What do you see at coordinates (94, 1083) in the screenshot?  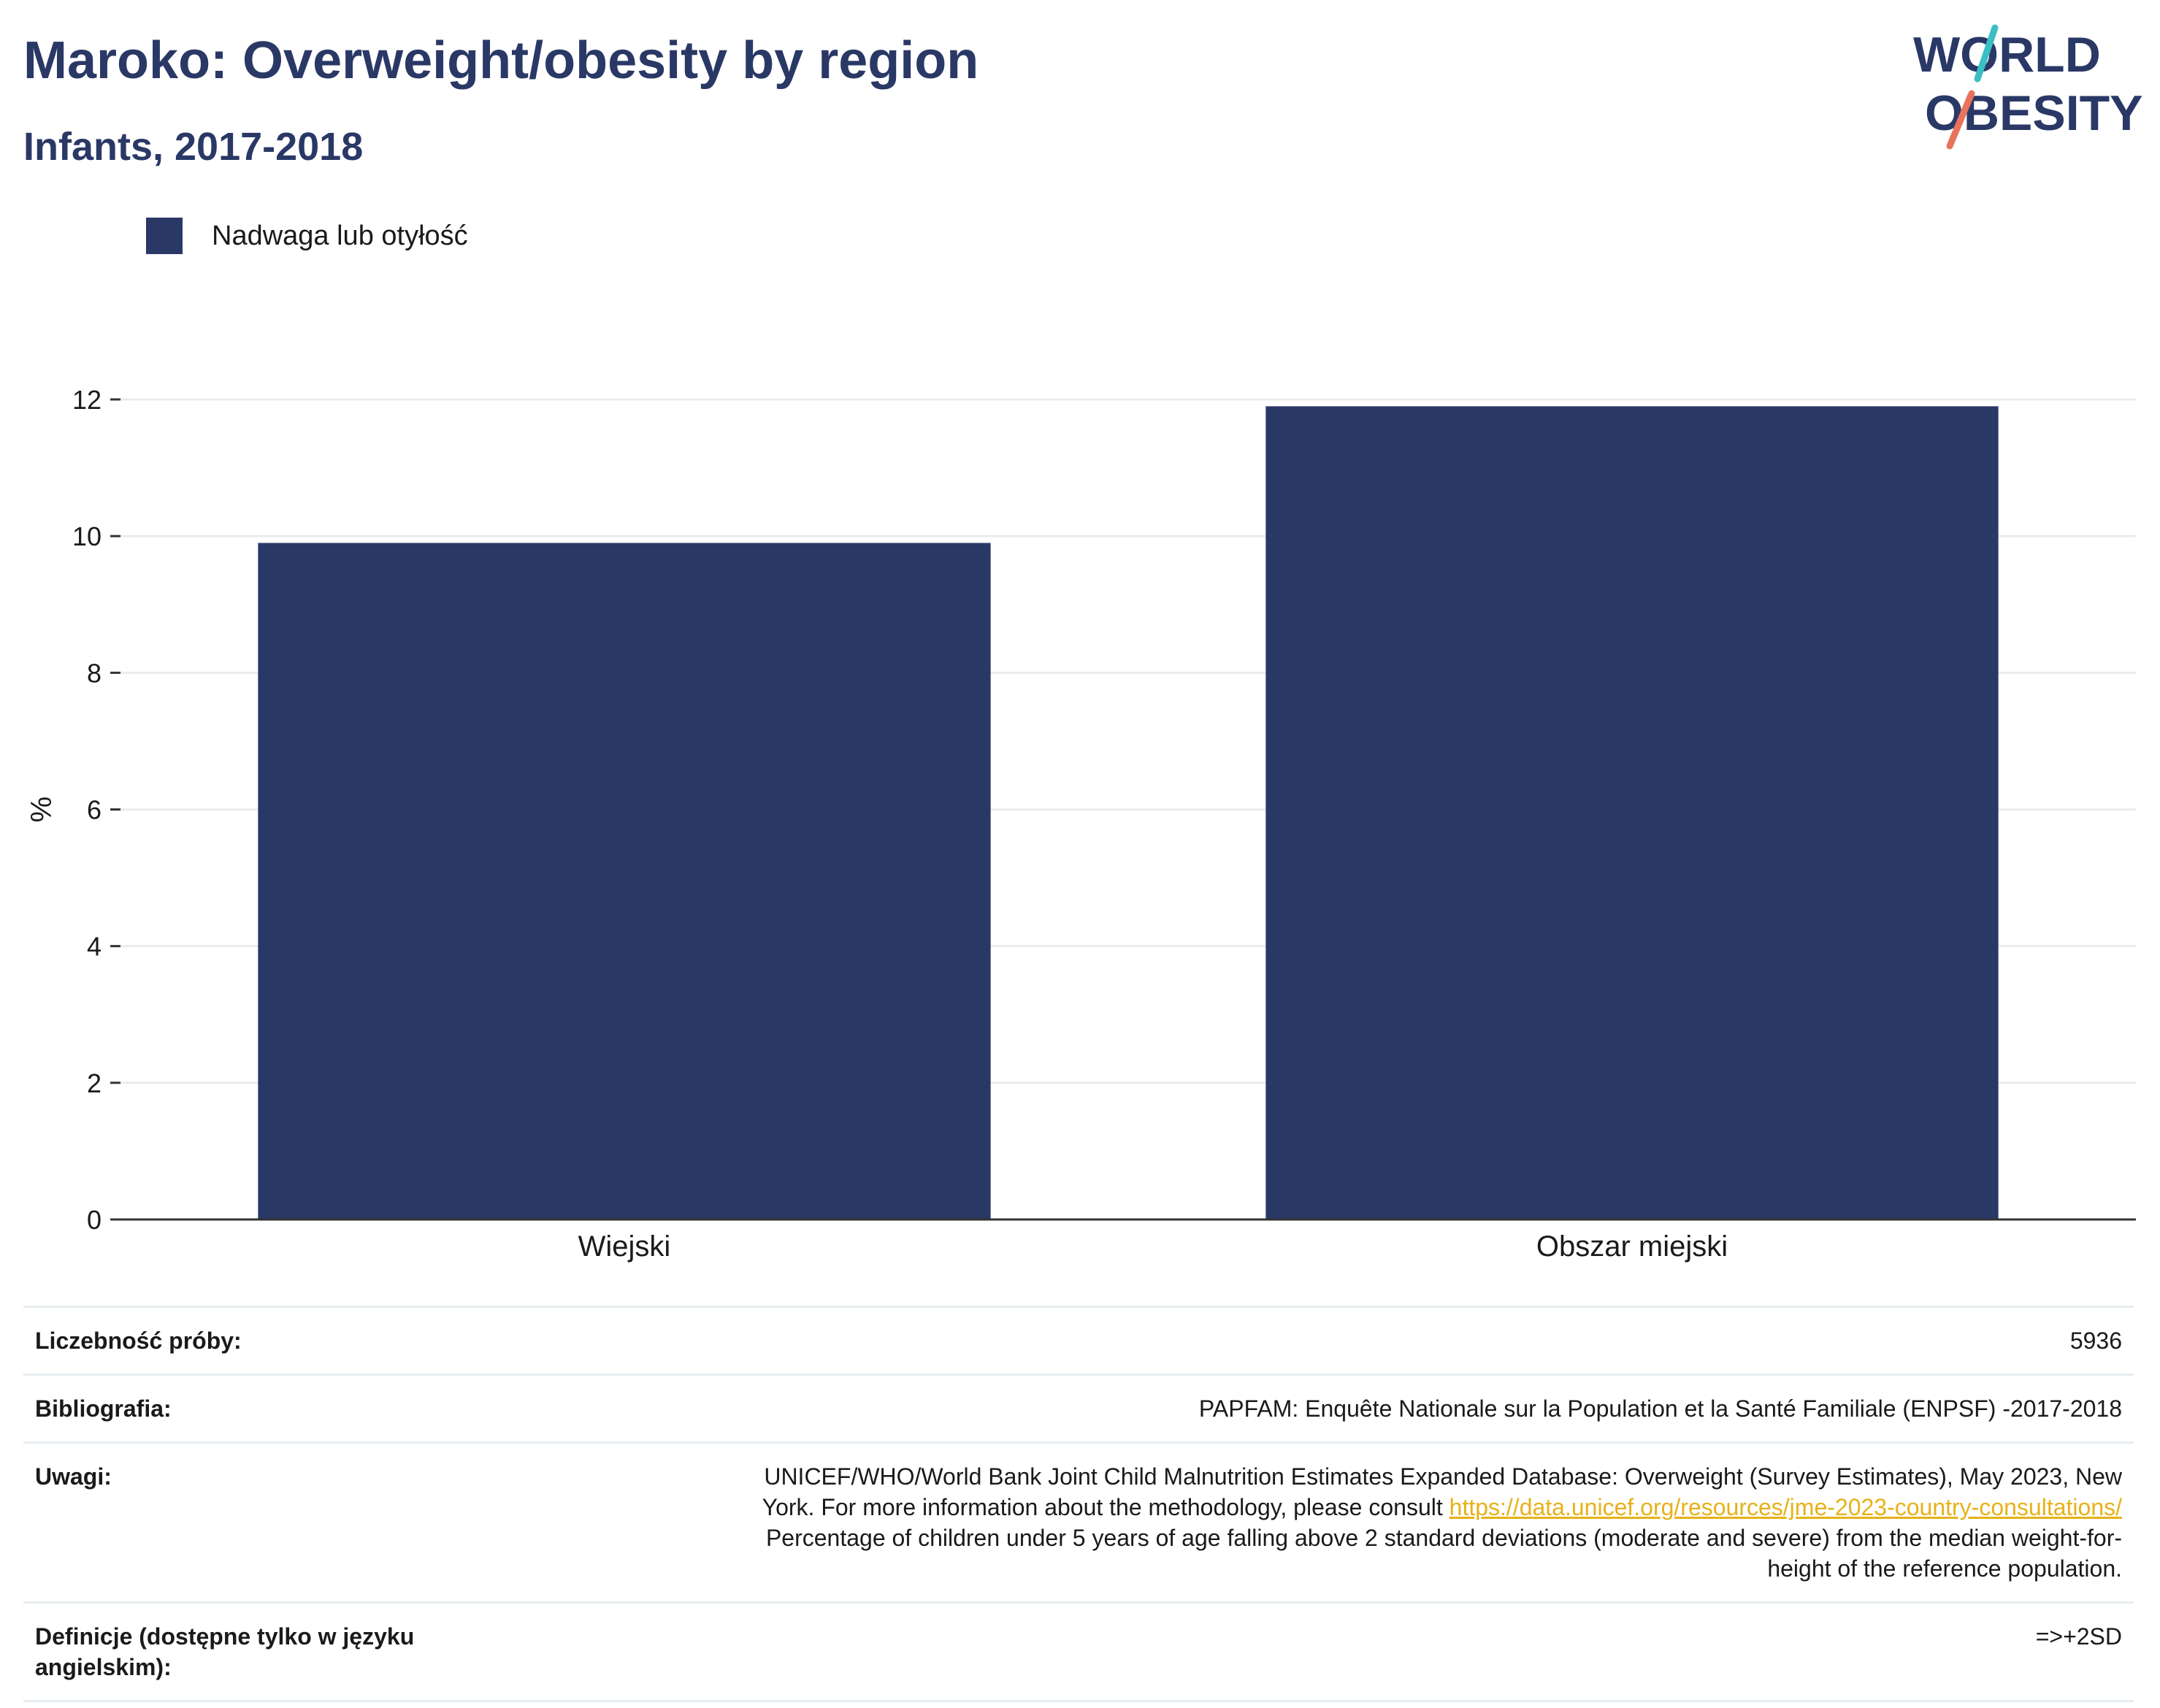 I see `y-tick-label: 2` at bounding box center [94, 1083].